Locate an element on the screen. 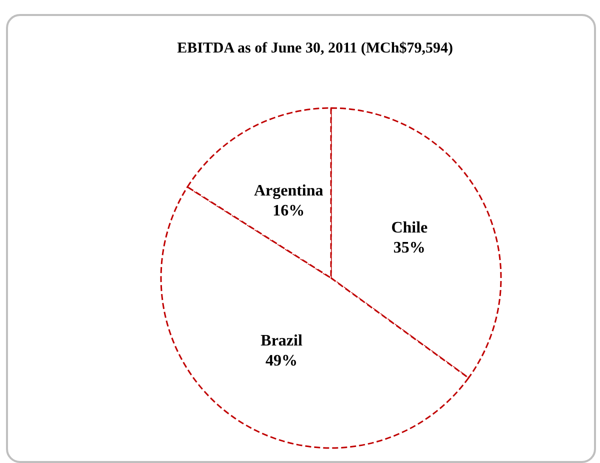 The width and height of the screenshot is (600, 463). slice-label: Brazil is located at coordinates (281, 341).